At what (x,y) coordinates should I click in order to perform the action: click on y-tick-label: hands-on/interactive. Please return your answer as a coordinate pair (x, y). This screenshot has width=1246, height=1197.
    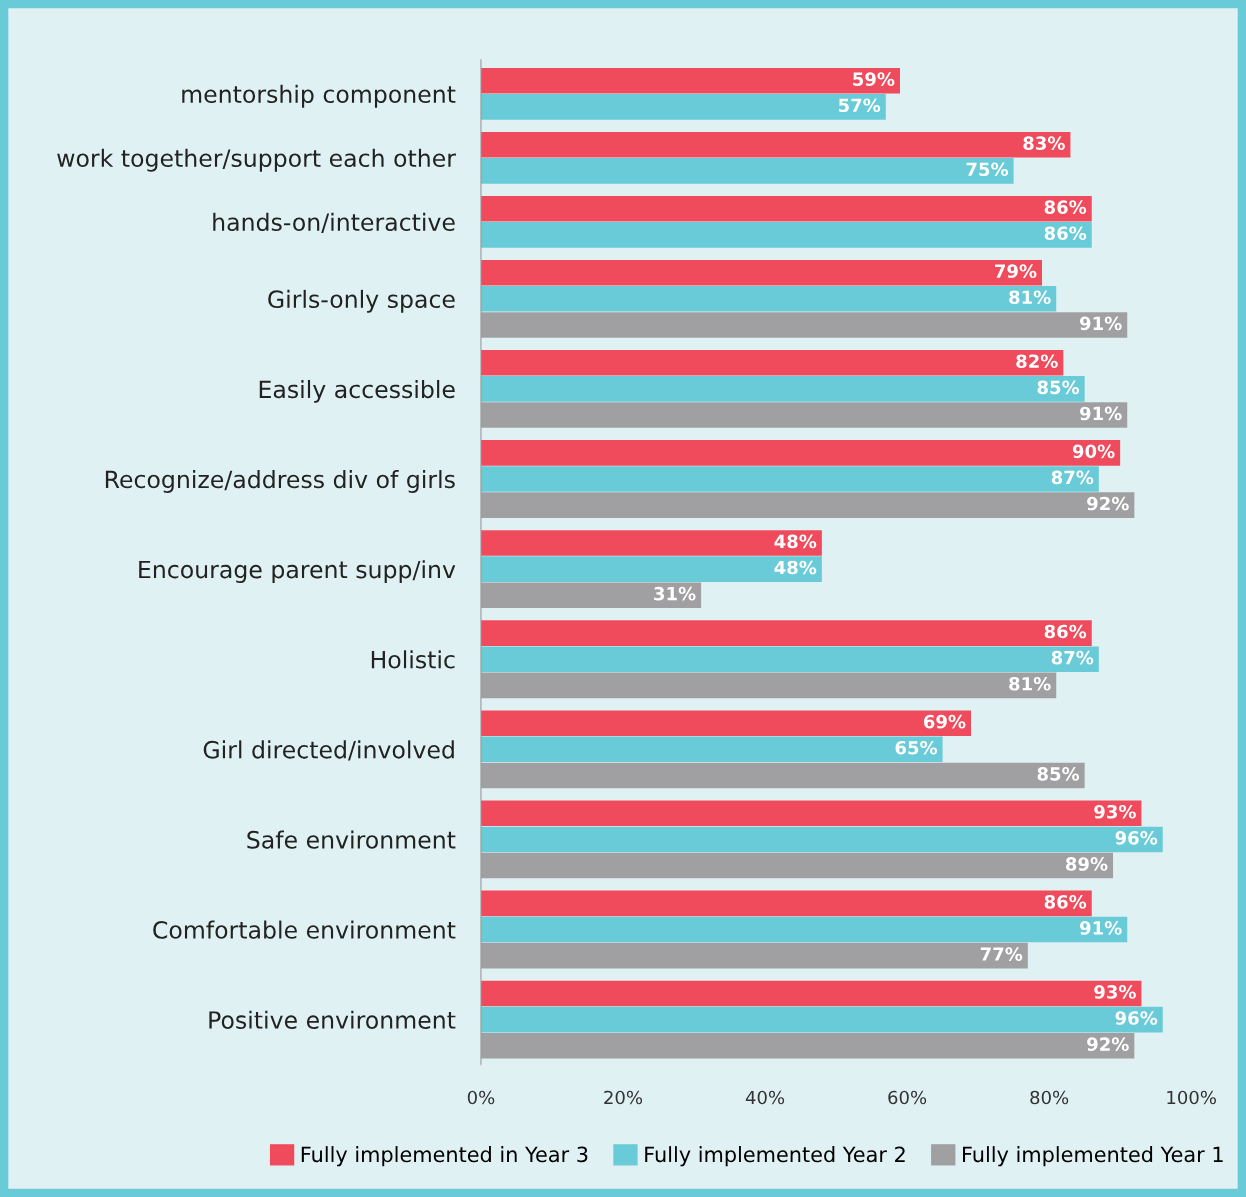
    Looking at the image, I should click on (334, 222).